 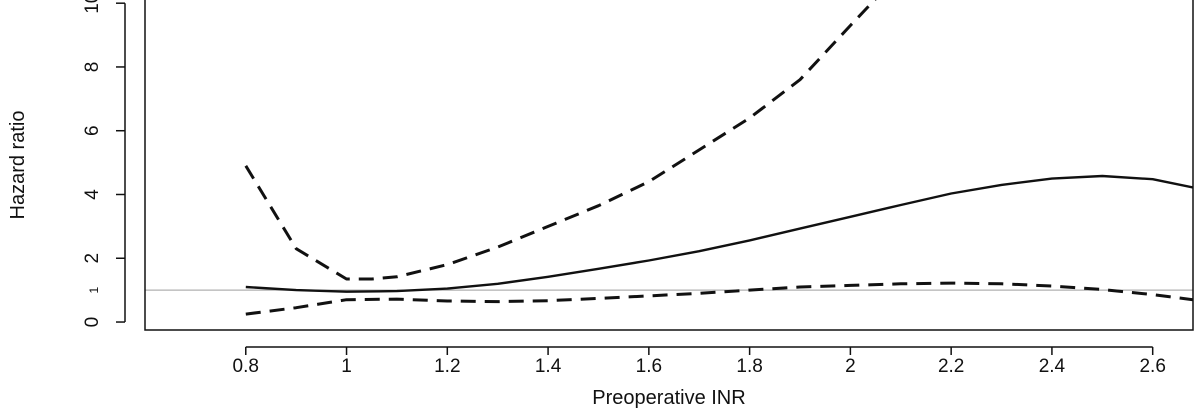 What do you see at coordinates (668, 398) in the screenshot?
I see `x-axis-title: Preoperative INR` at bounding box center [668, 398].